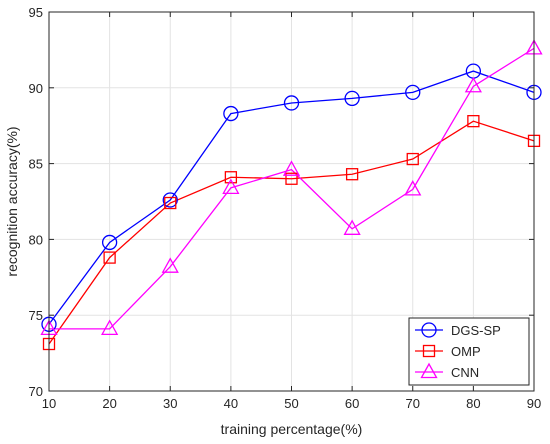 This screenshot has width=550, height=444. What do you see at coordinates (413, 403) in the screenshot?
I see `x-tick-label: 70` at bounding box center [413, 403].